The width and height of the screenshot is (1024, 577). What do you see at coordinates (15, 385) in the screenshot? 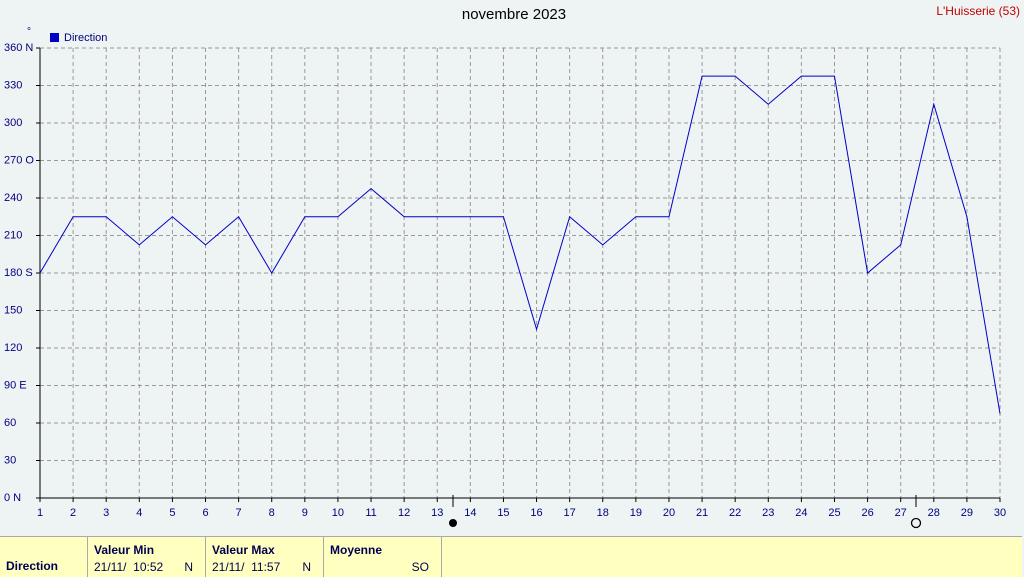
I see `y-tick-label: 90 E` at bounding box center [15, 385].